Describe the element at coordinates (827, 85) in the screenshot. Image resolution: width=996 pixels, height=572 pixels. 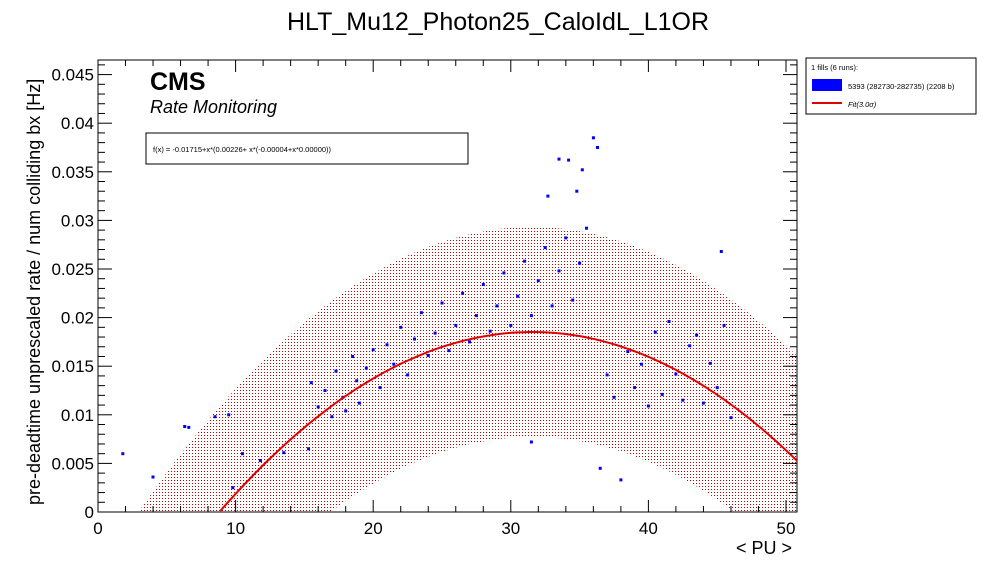
I see `legend-swatch-series` at that location.